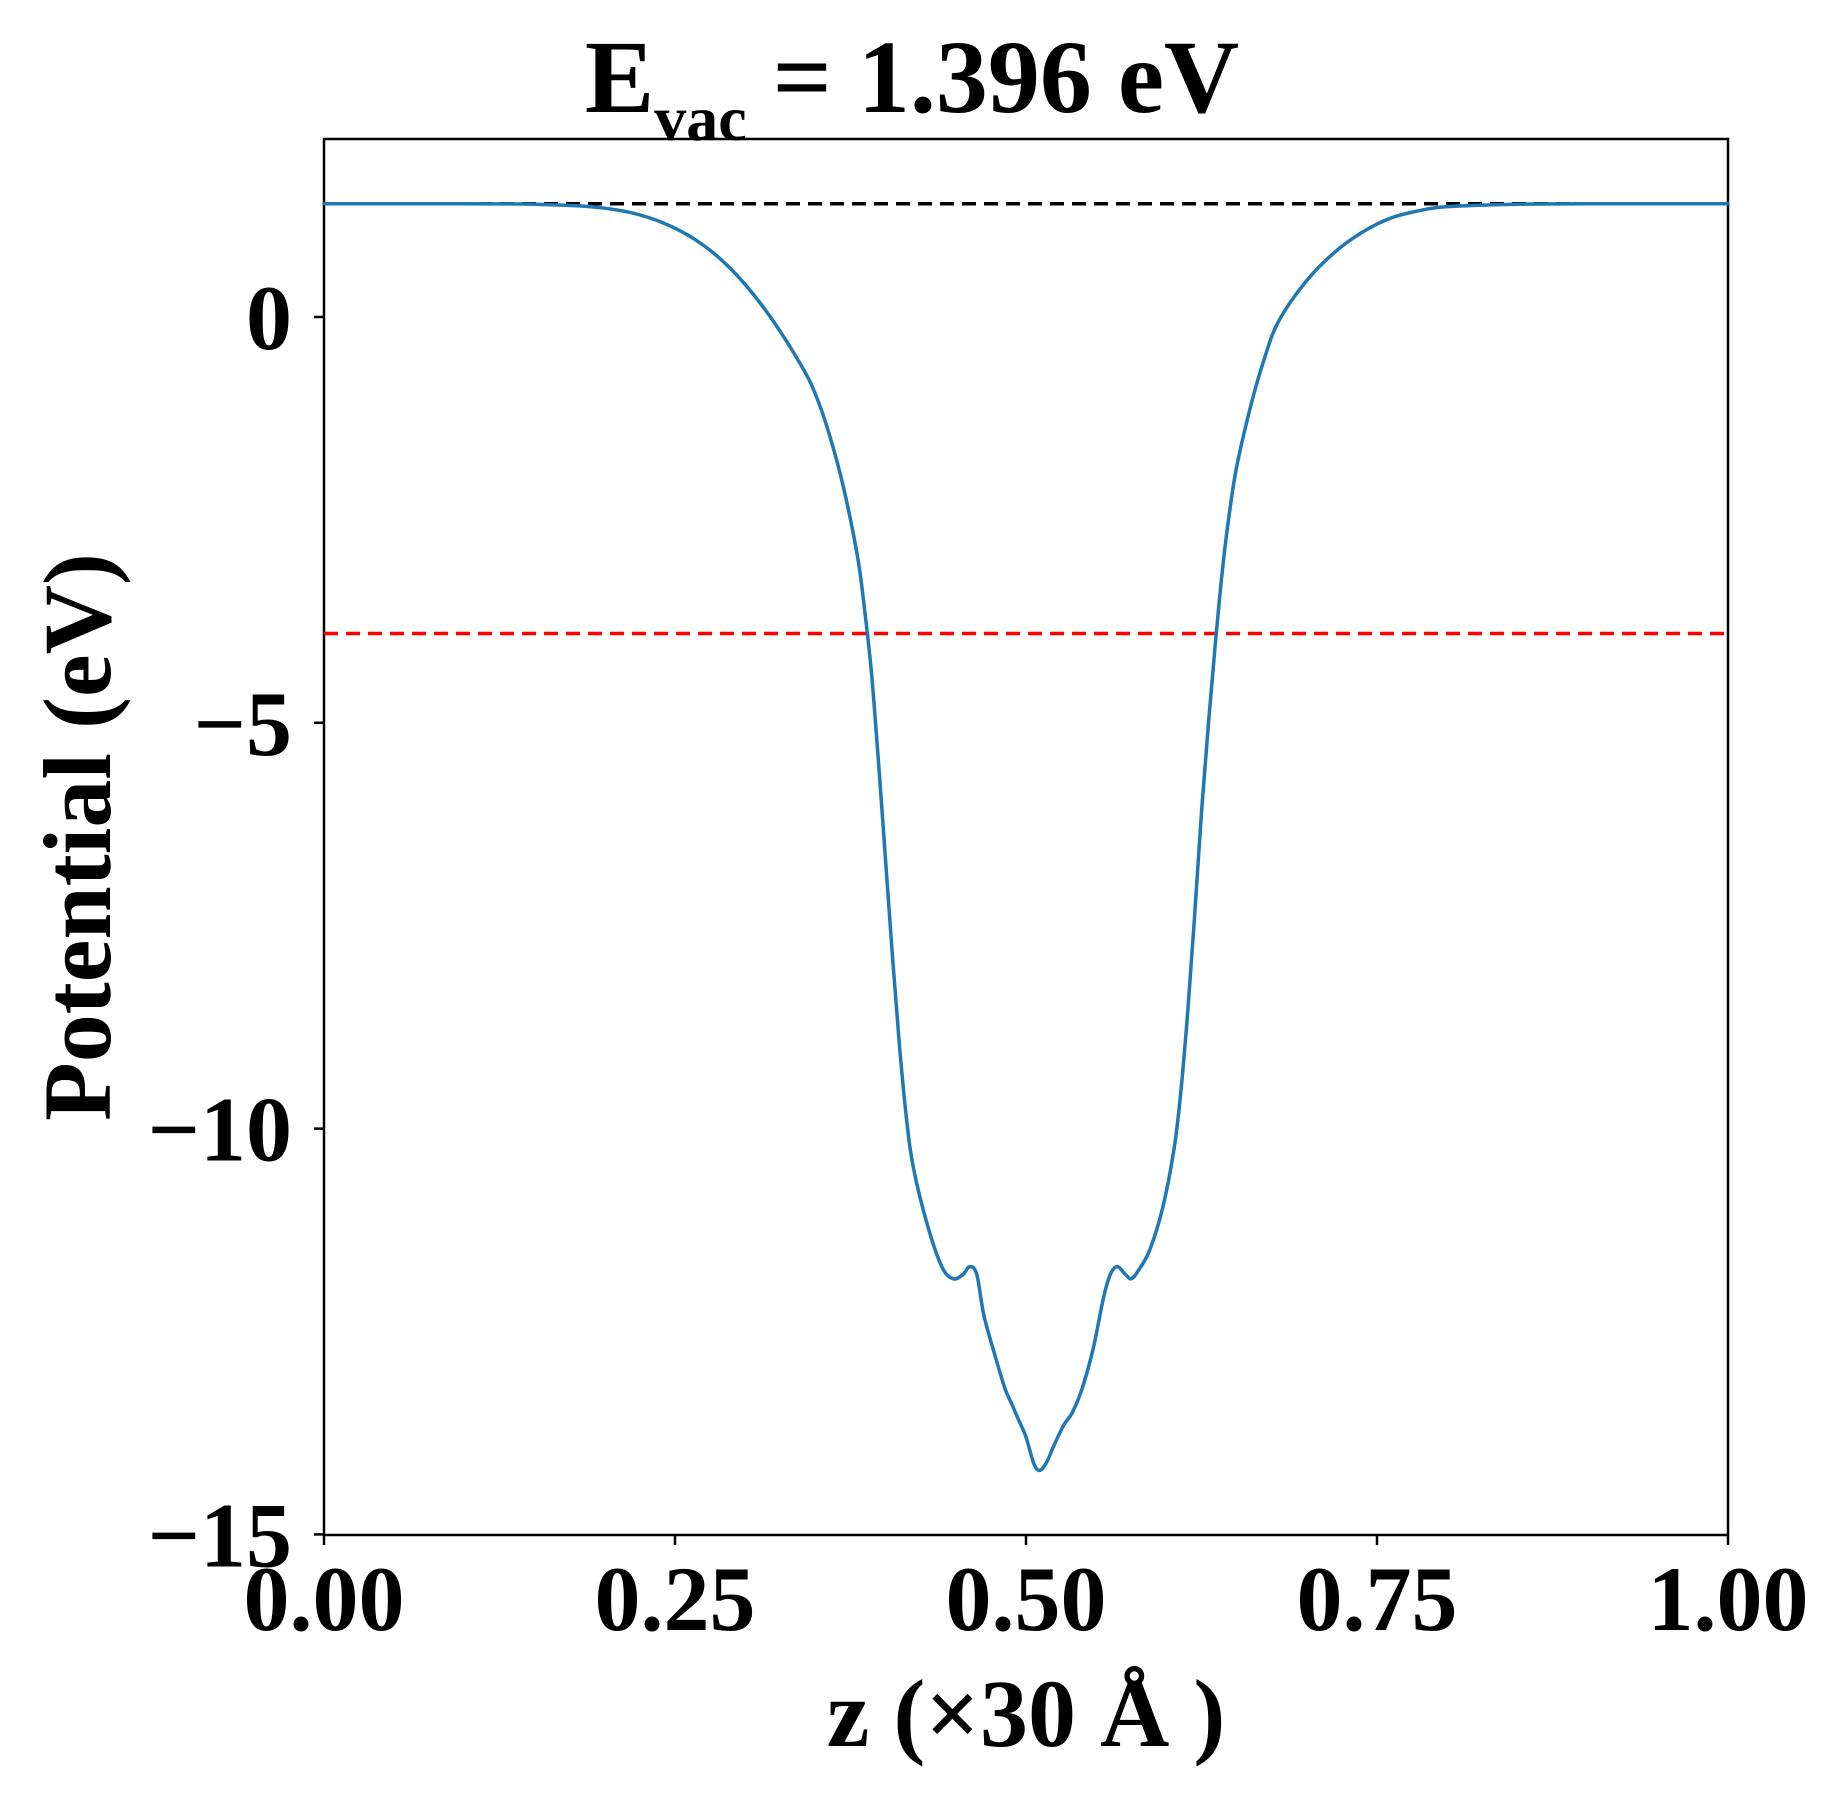  What do you see at coordinates (619, 77) in the screenshot?
I see `chart-title-main: E` at bounding box center [619, 77].